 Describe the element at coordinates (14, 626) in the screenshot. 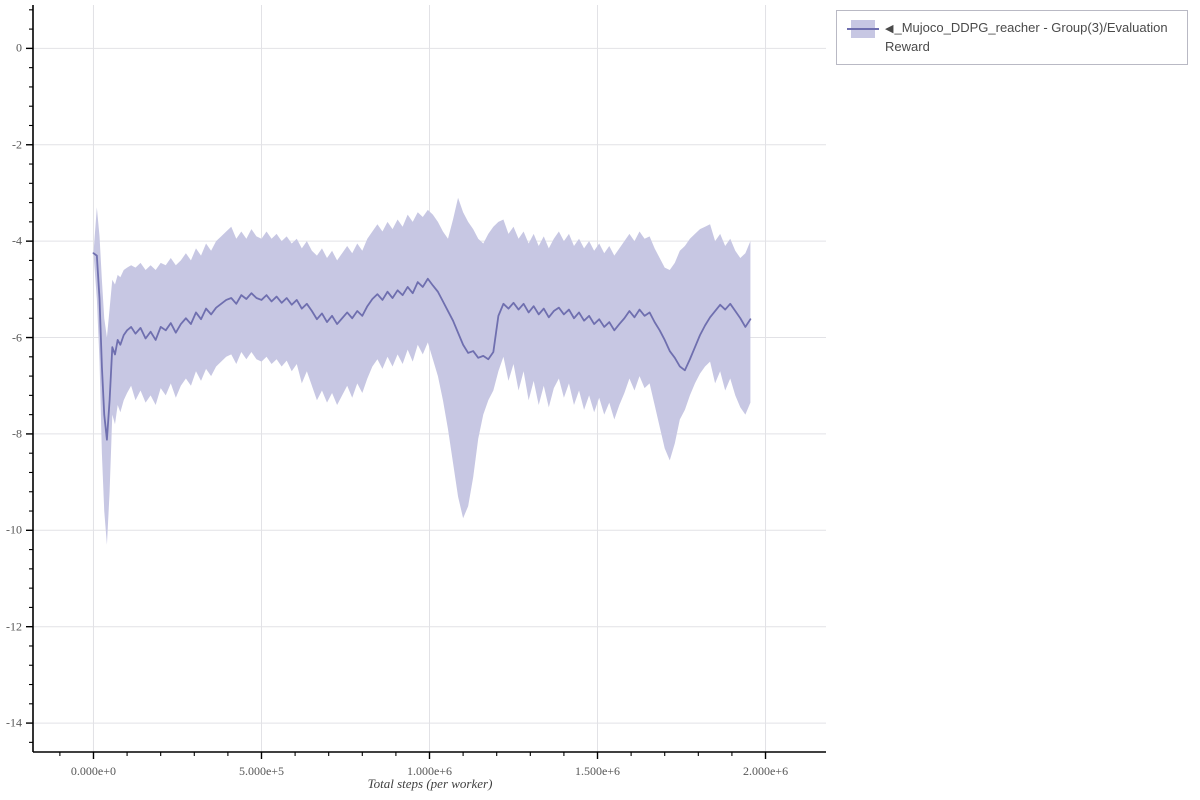

I see `y-tick-label: -12` at that location.